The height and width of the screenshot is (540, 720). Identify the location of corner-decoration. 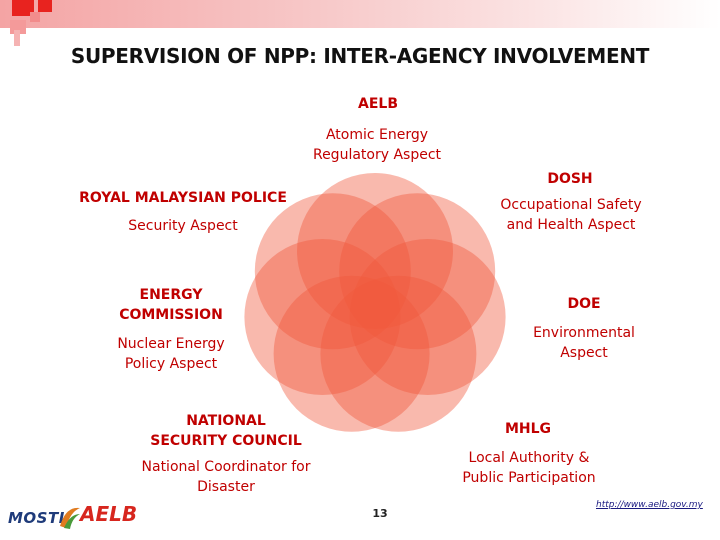
(30, 23).